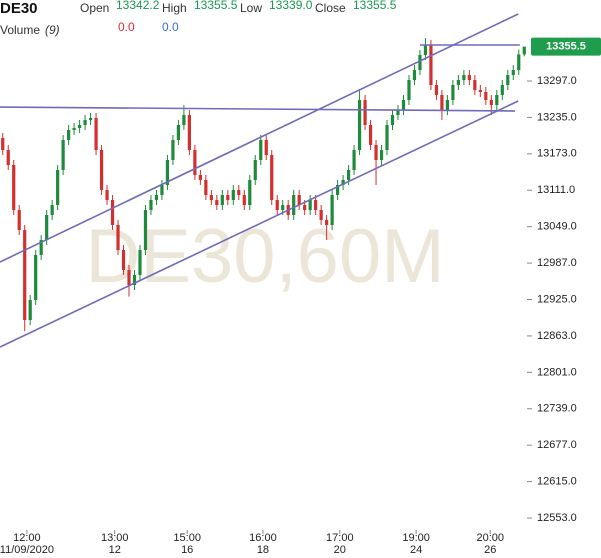 The height and width of the screenshot is (558, 601). Describe the element at coordinates (216, 6) in the screenshot. I see `high-value: 13355.5` at that location.